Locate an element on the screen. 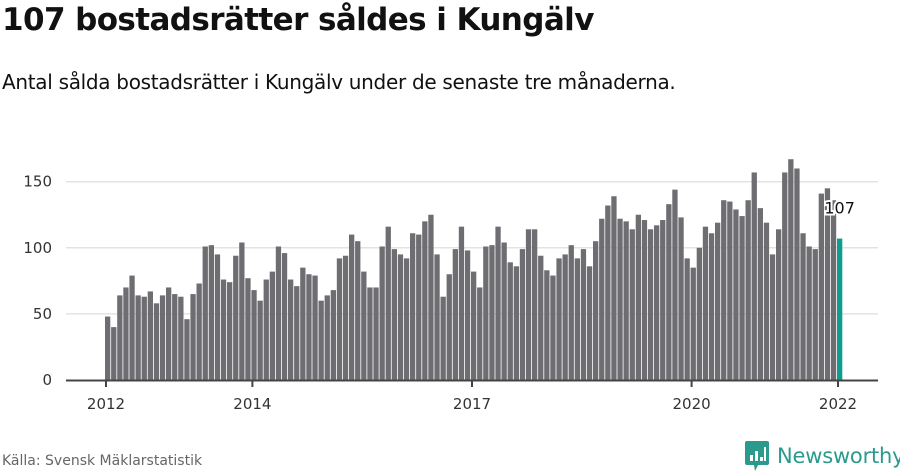 This screenshot has width=900, height=474. y-tick-label: 0 is located at coordinates (47, 380).